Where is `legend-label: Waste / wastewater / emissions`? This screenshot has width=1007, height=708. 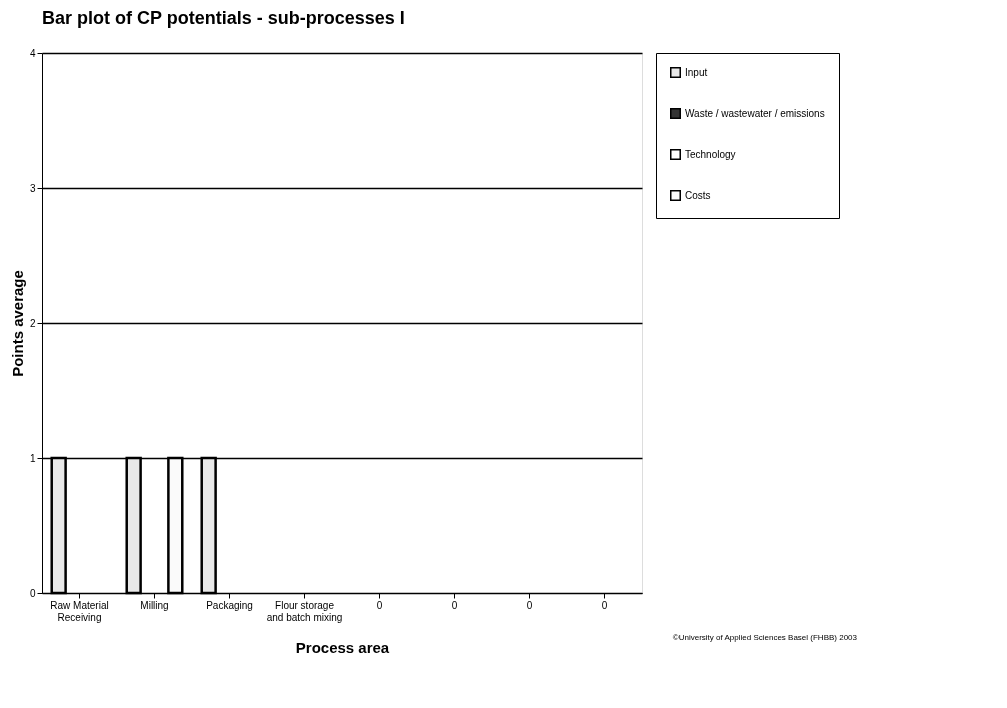 legend-label: Waste / wastewater / emissions is located at coordinates (755, 113).